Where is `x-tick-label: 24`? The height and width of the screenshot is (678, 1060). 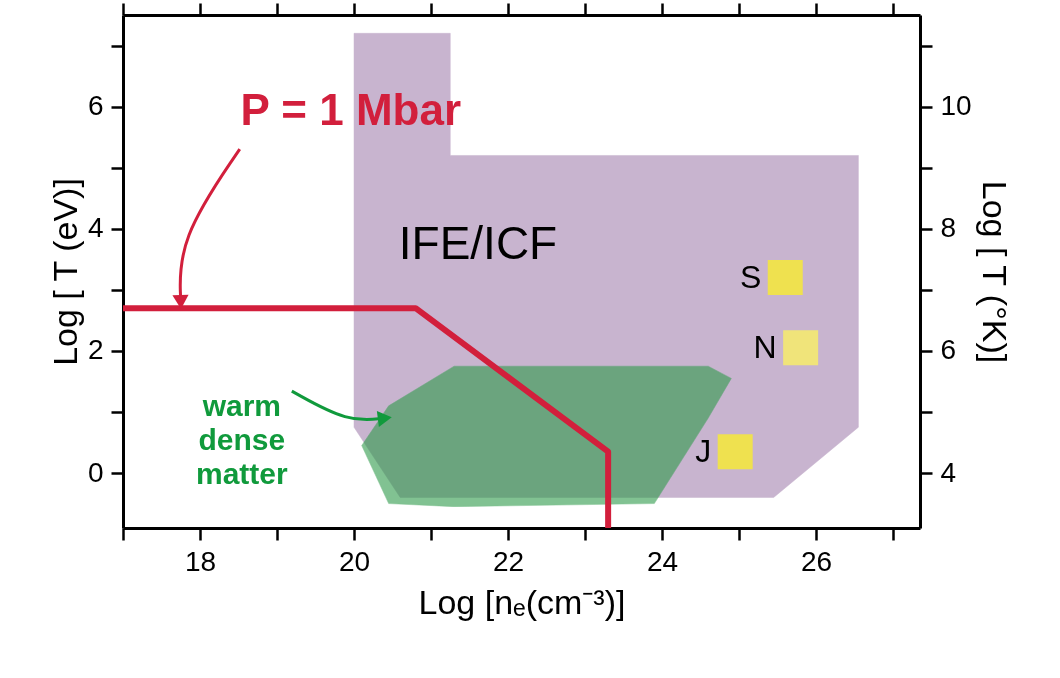
x-tick-label: 24 is located at coordinates (662, 561).